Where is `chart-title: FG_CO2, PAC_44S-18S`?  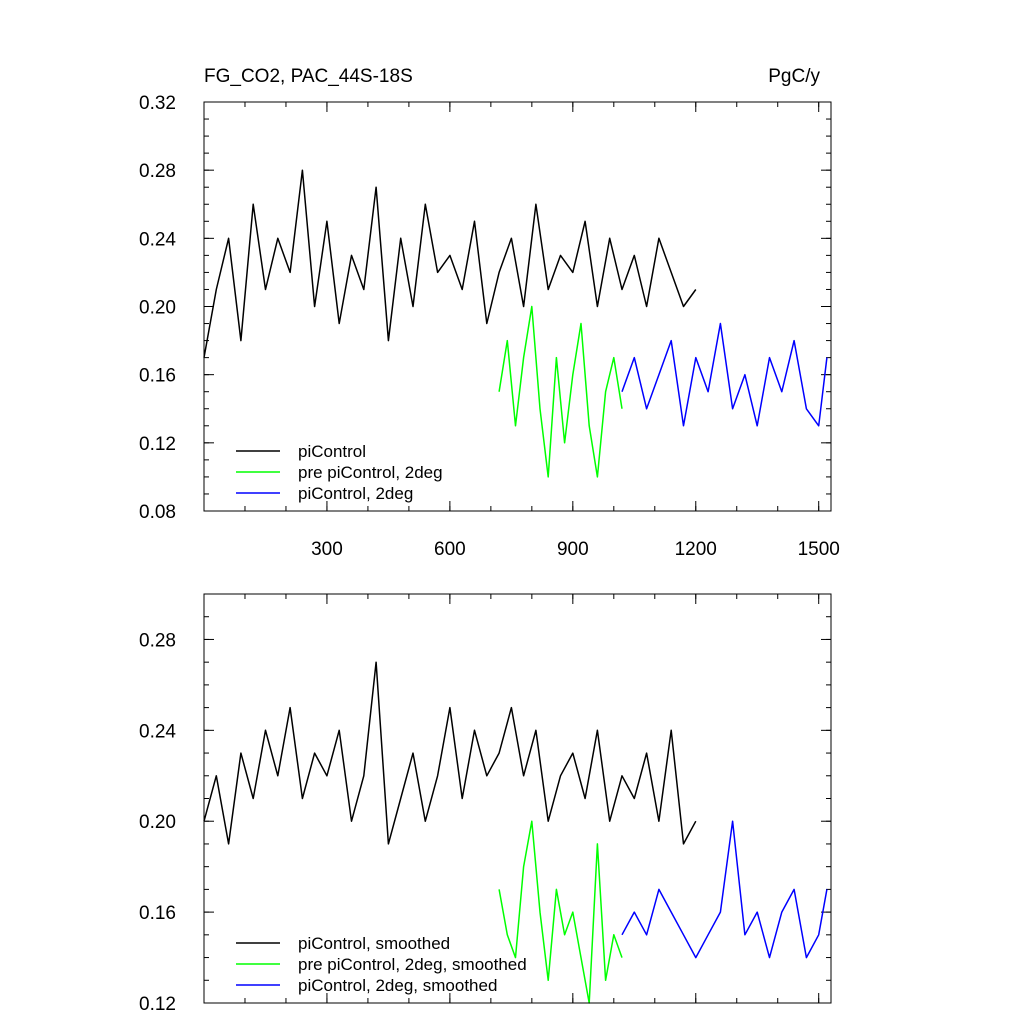 chart-title: FG_CO2, PAC_44S-18S is located at coordinates (308, 76).